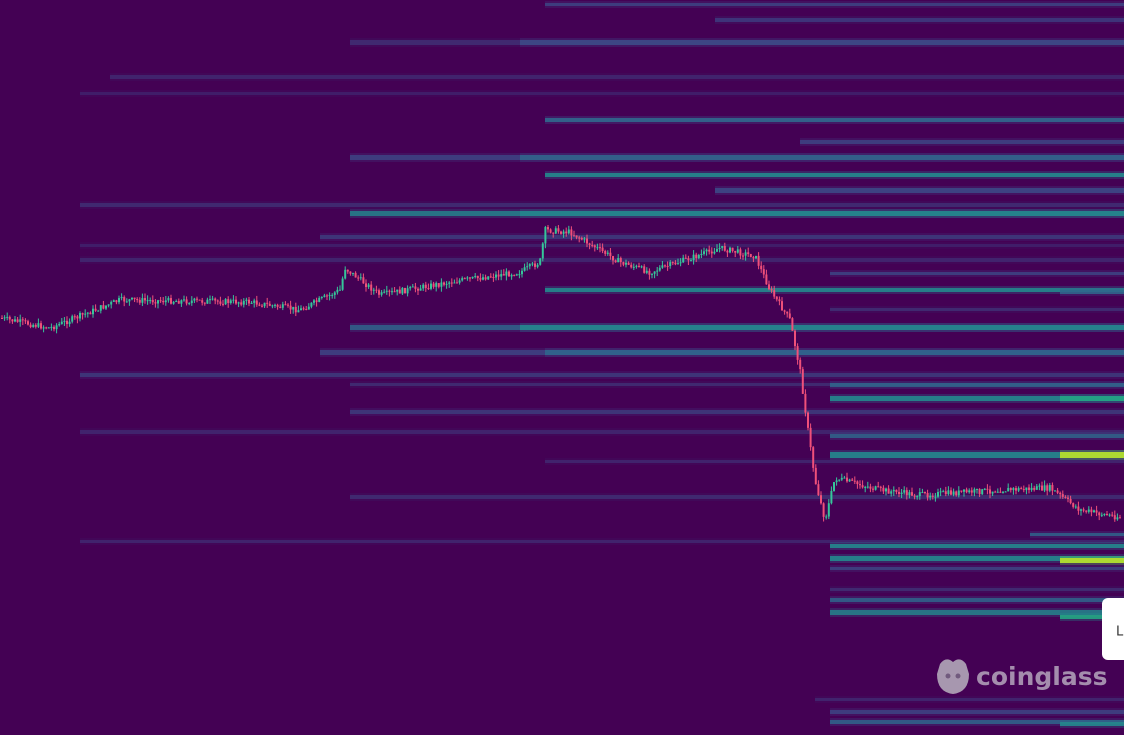  I want to click on watermark: coinglass, so click(1022, 676).